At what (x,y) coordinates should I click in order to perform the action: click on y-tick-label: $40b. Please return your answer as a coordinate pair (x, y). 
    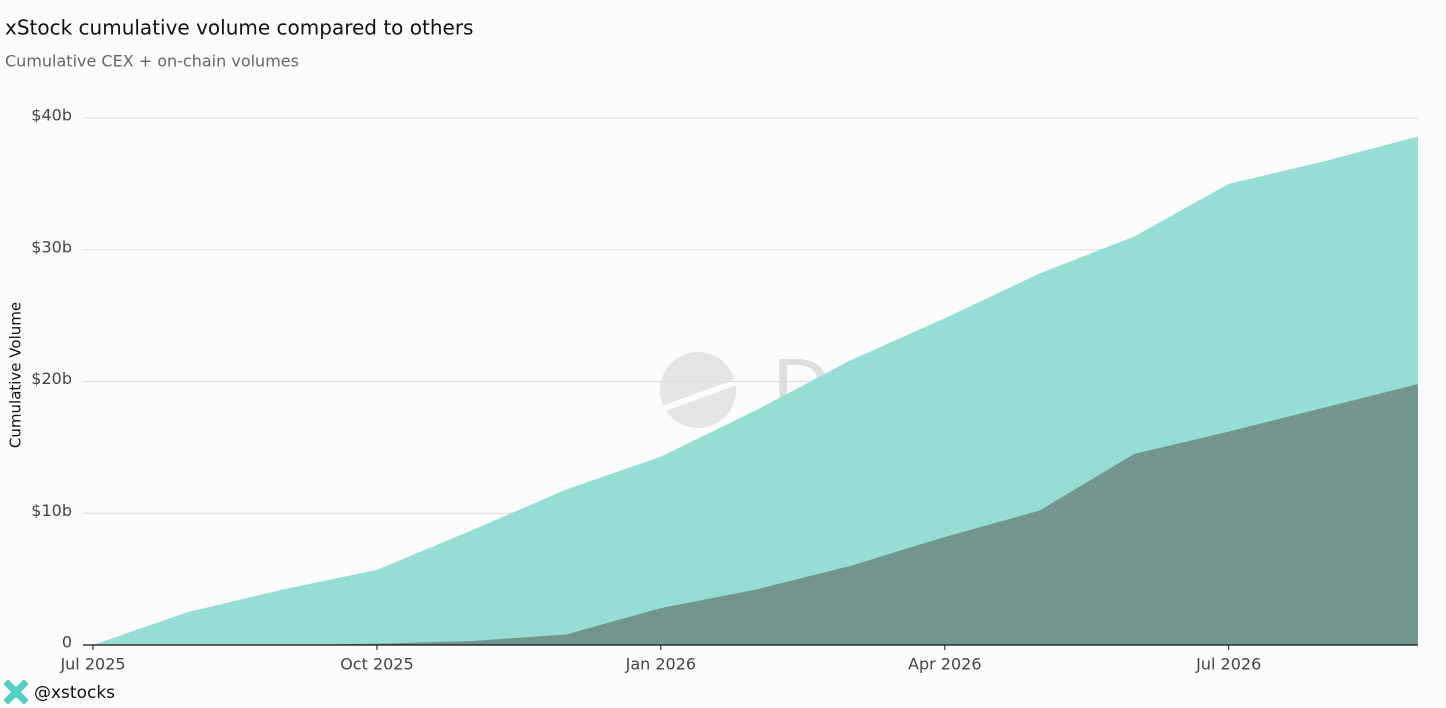
    Looking at the image, I should click on (51, 115).